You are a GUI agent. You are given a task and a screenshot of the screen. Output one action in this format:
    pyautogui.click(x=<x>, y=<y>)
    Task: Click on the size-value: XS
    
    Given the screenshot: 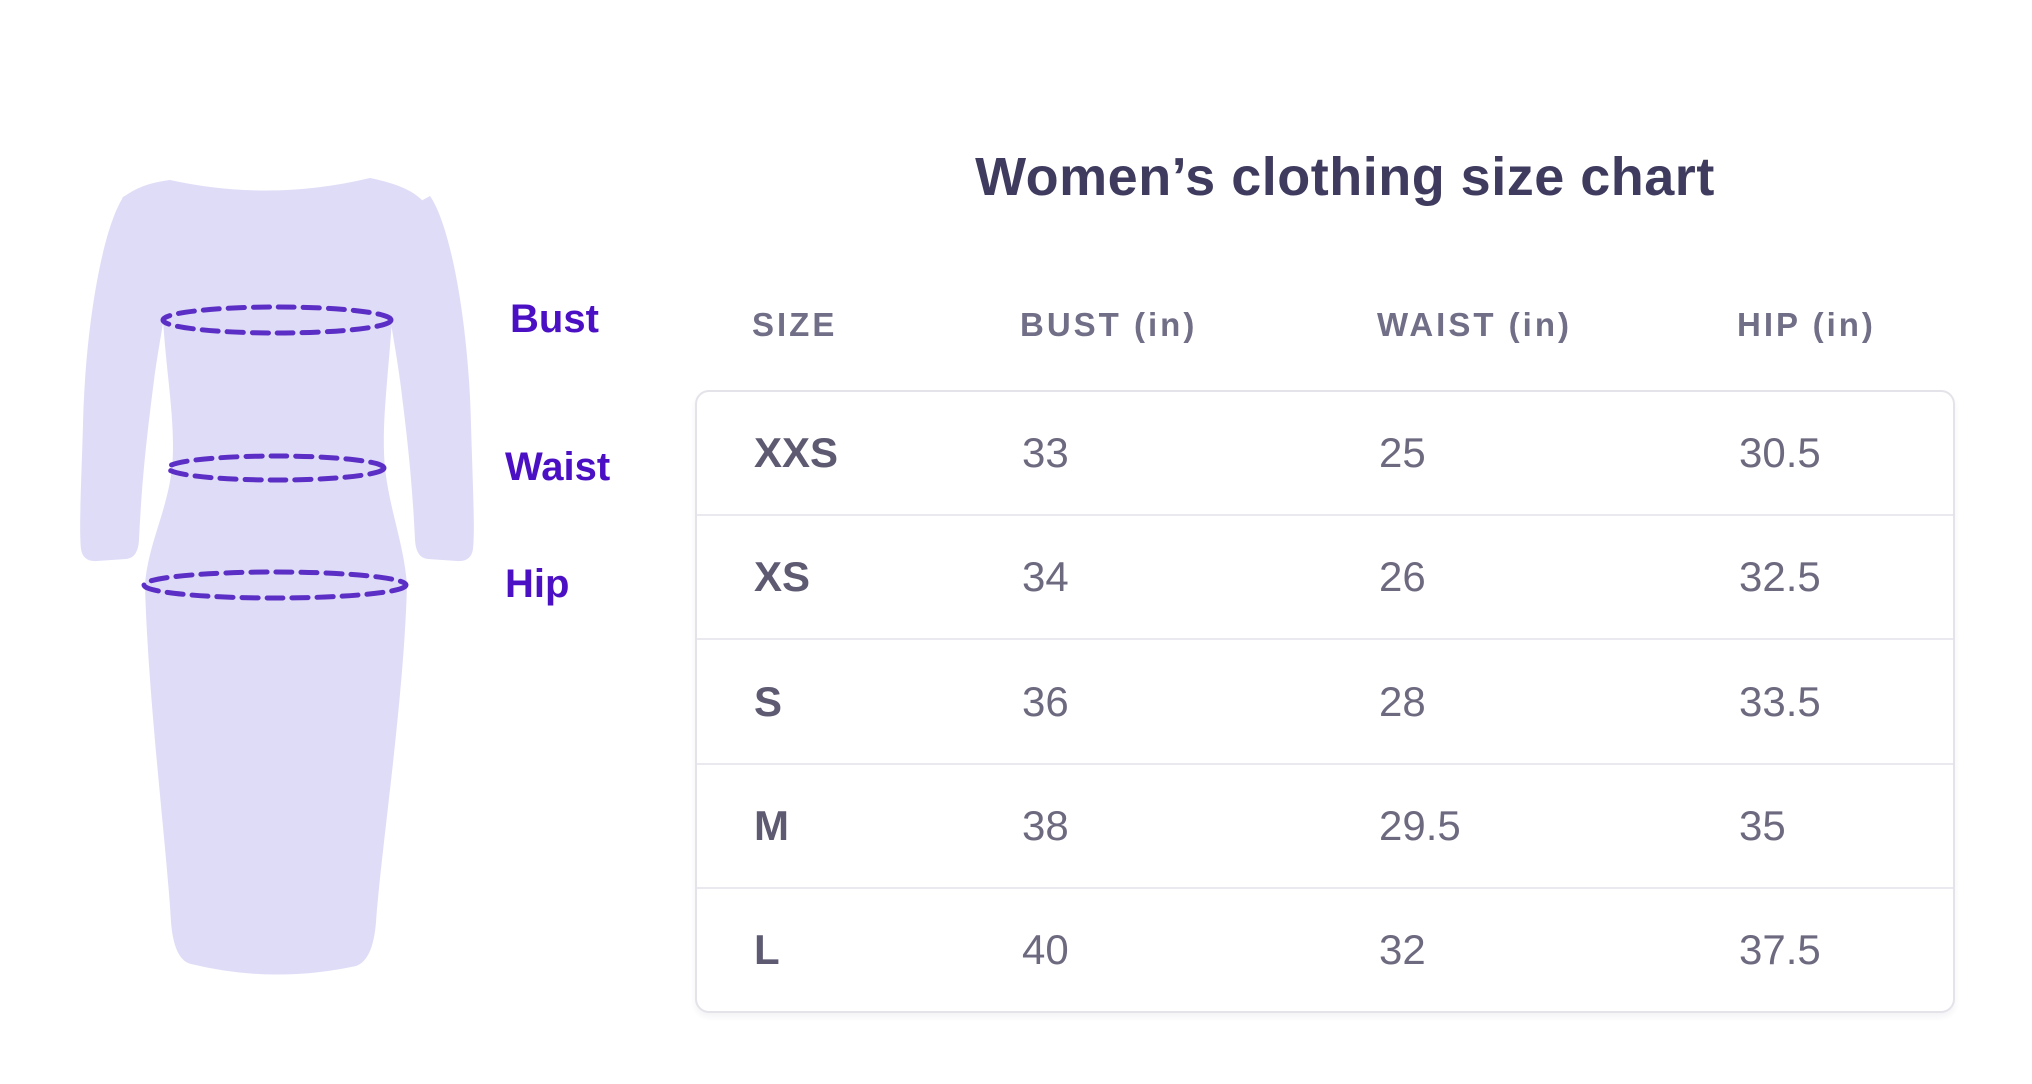 What is the action you would take?
    pyautogui.click(x=782, y=577)
    